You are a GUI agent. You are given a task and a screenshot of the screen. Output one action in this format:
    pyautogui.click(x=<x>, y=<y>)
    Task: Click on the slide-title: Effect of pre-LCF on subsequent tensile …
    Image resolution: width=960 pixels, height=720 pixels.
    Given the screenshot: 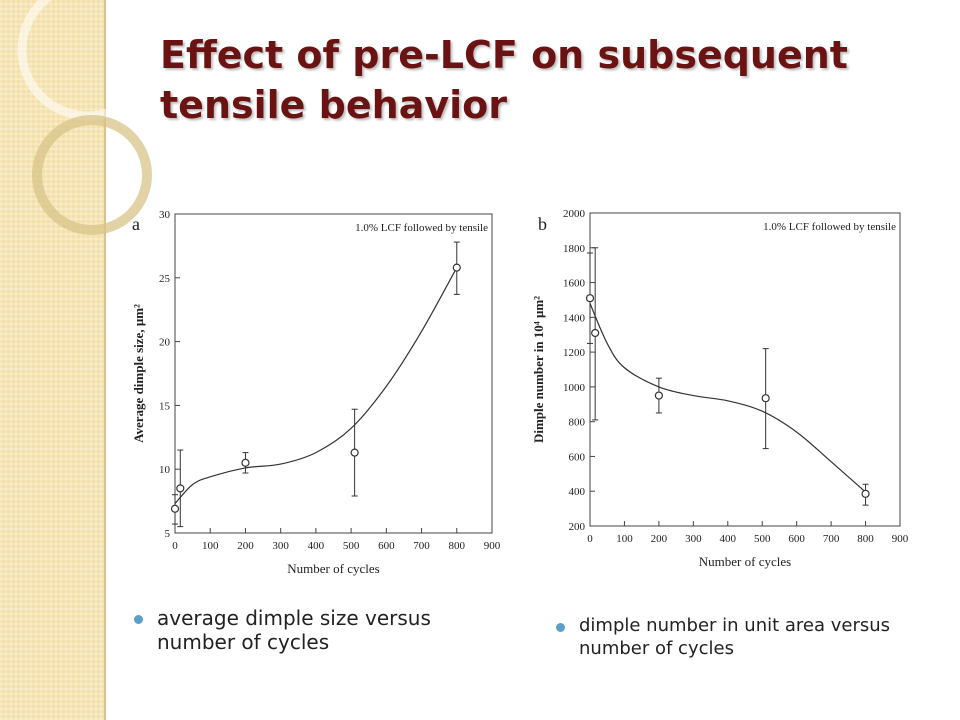 What is the action you would take?
    pyautogui.click(x=504, y=80)
    